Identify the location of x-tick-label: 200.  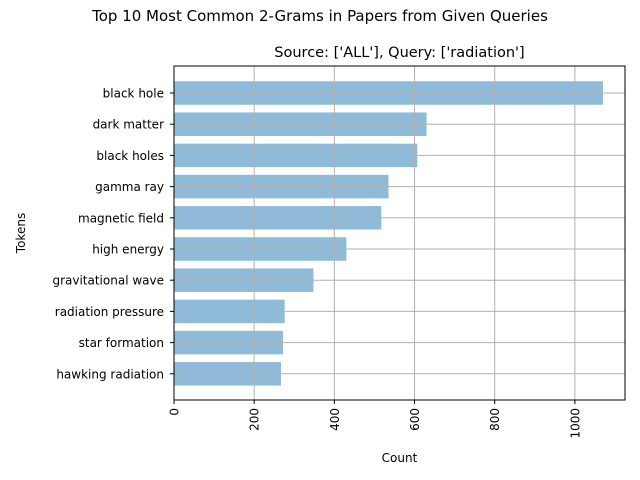
(255, 419).